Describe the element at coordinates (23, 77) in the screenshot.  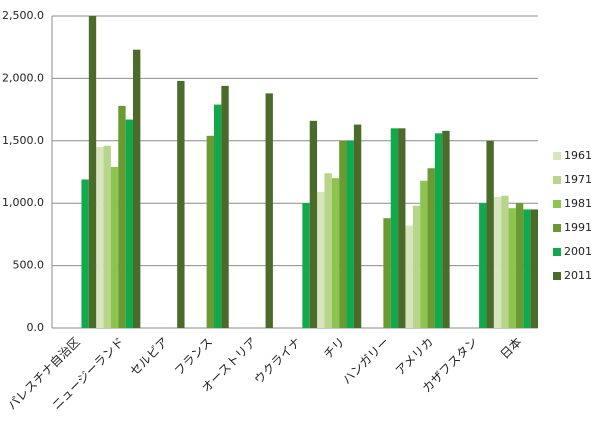
I see `y-tick-label: 2,000.0` at that location.